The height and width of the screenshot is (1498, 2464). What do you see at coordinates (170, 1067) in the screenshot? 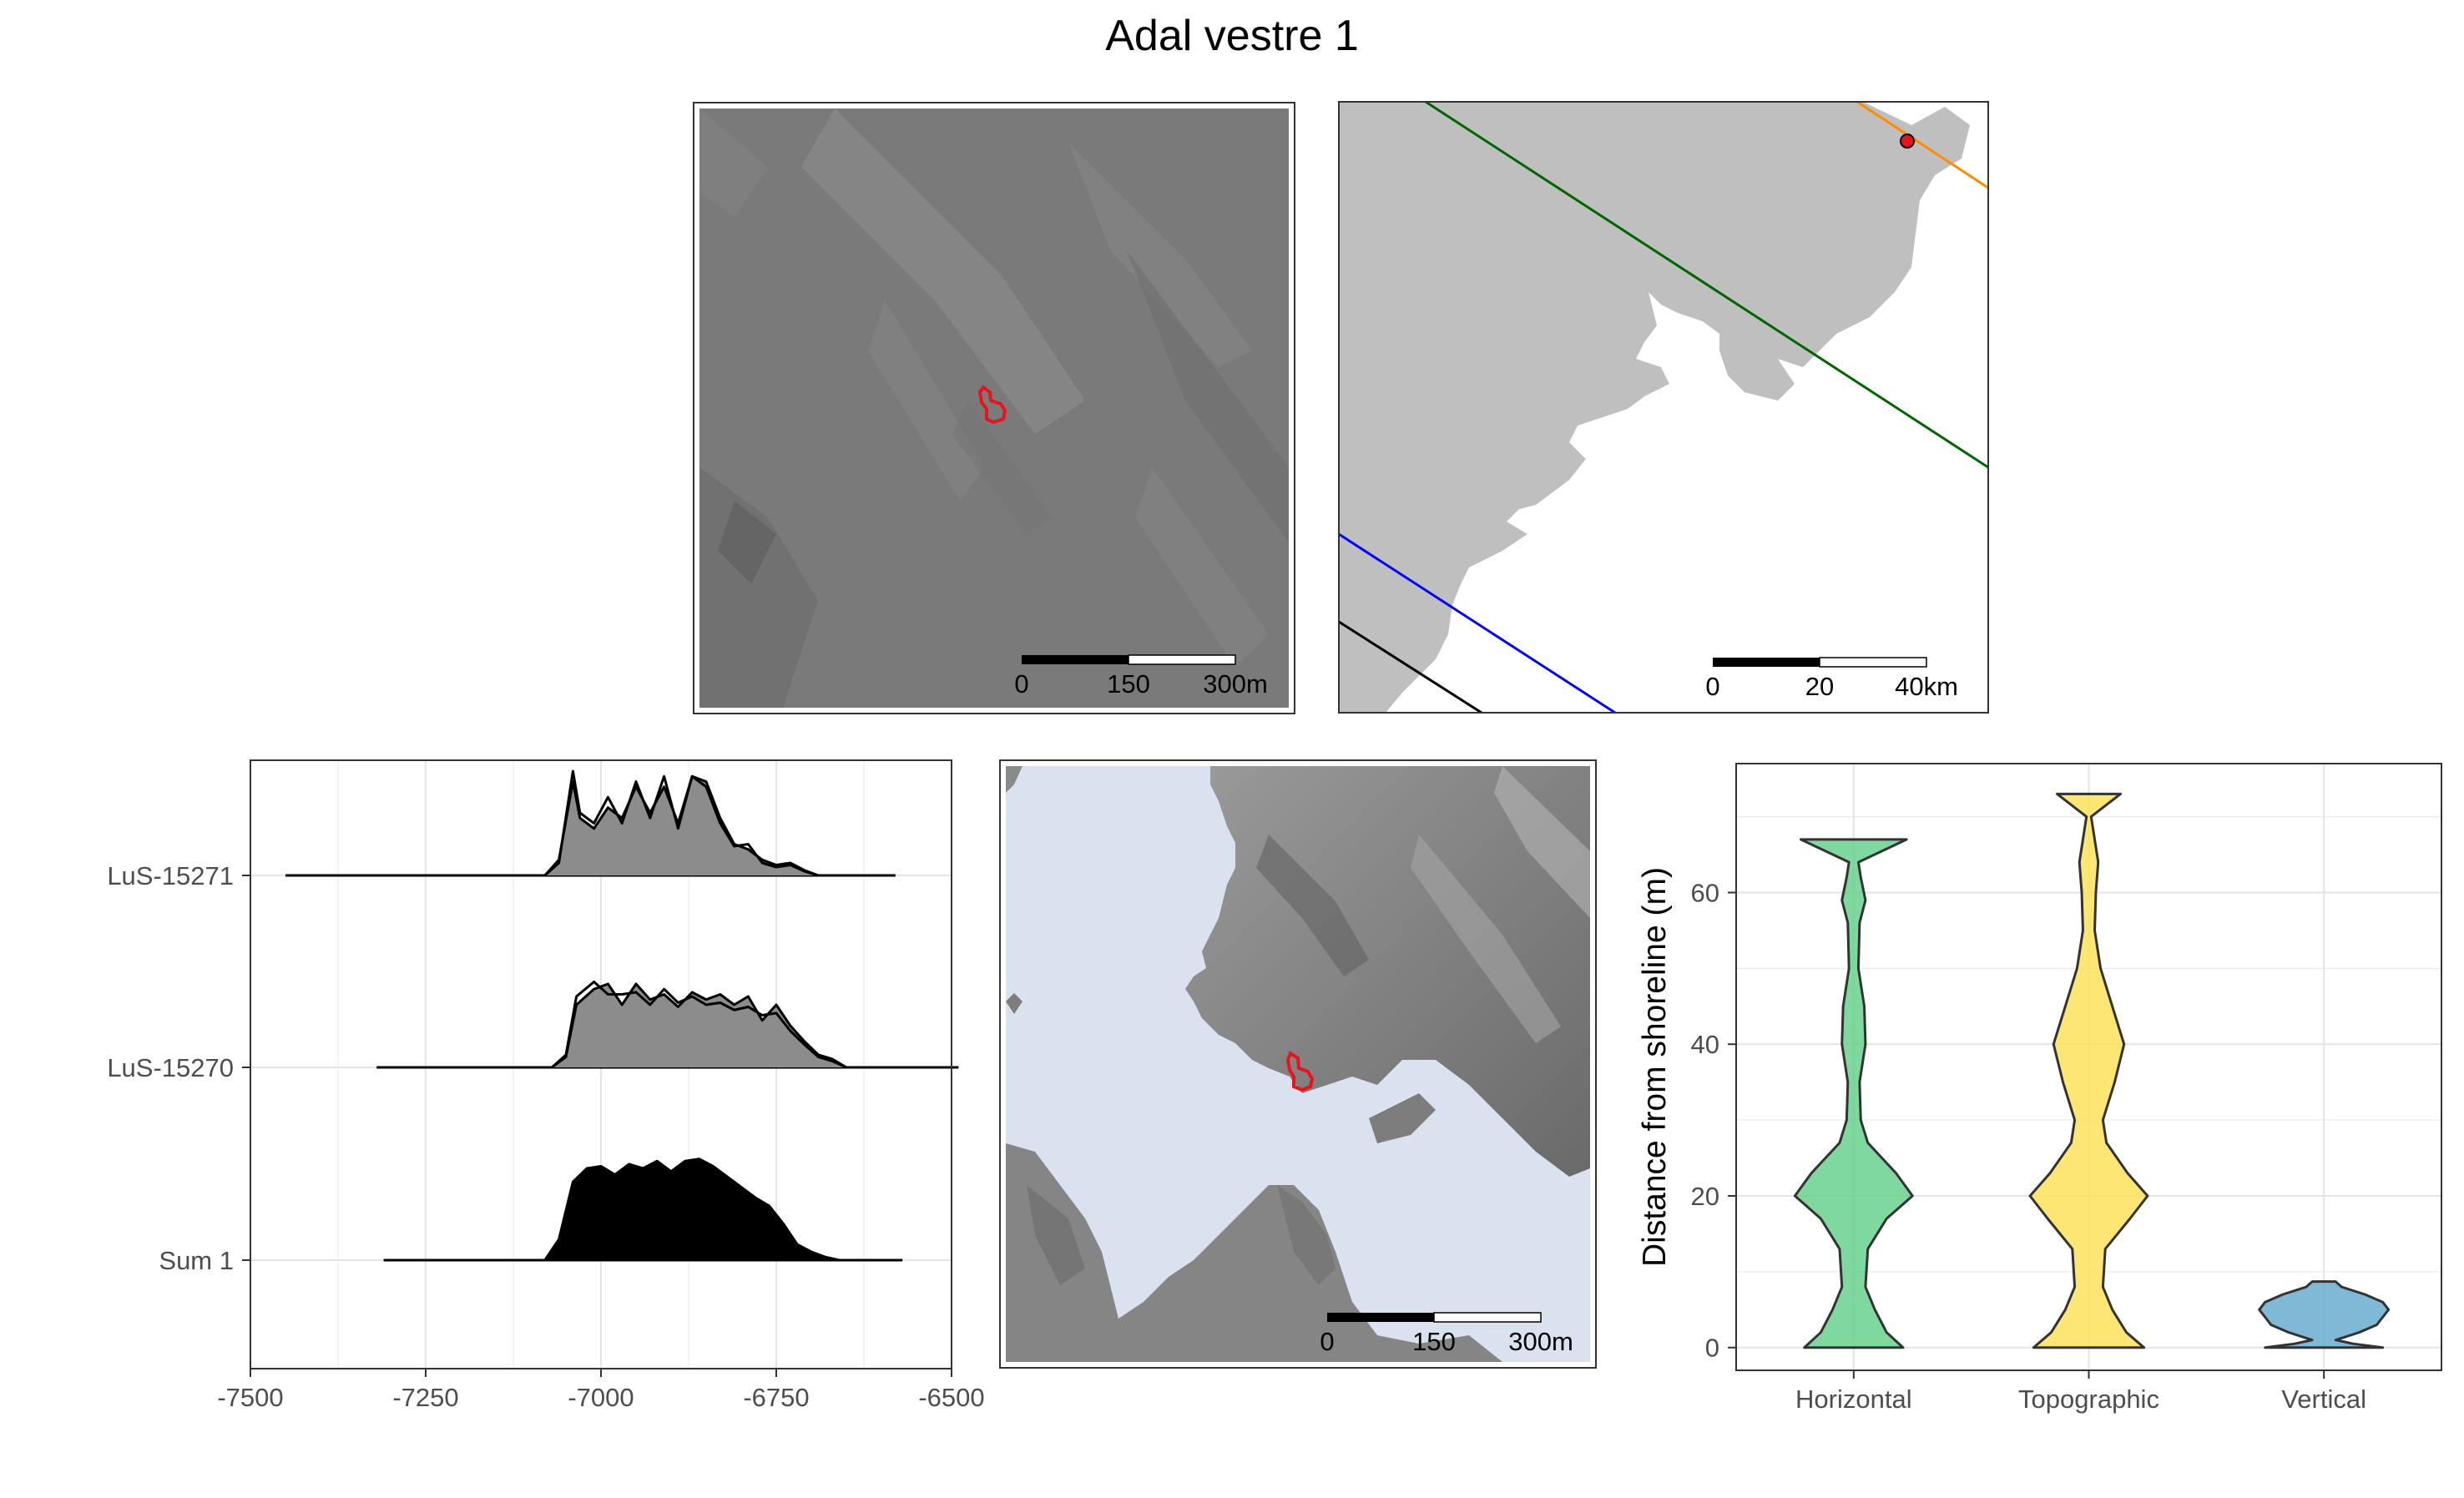
I see `y-tick-label: LuS-15270` at bounding box center [170, 1067].